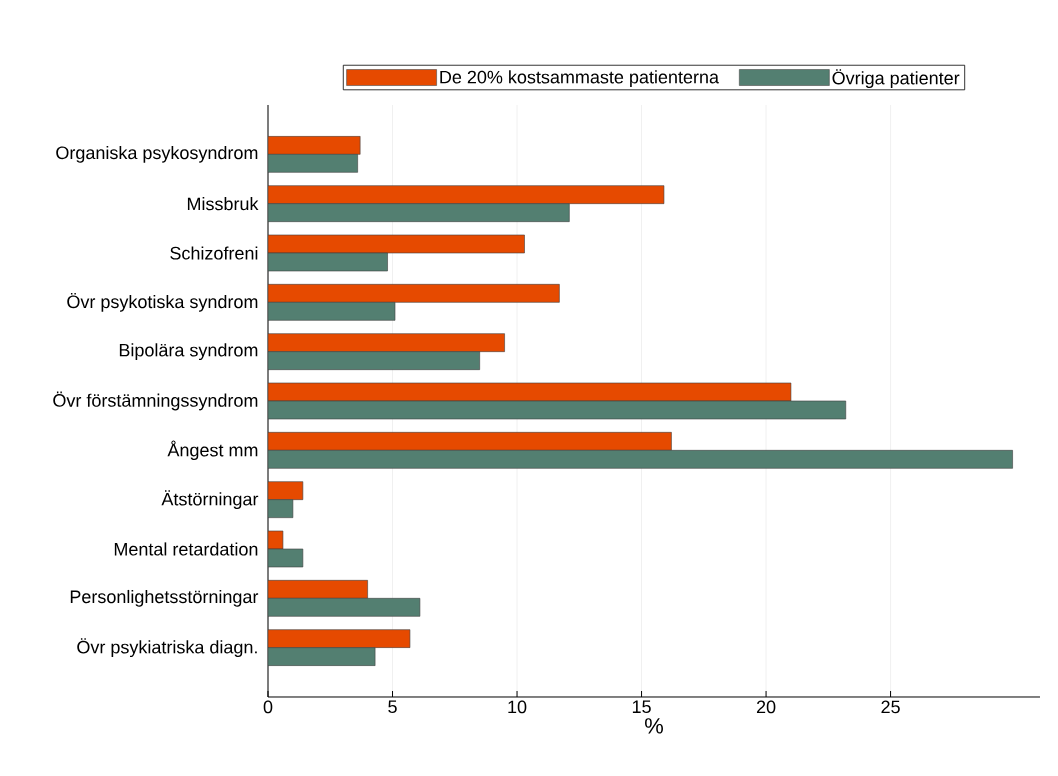 The width and height of the screenshot is (1058, 776). Describe the element at coordinates (210, 500) in the screenshot. I see `y-tick-label: Ätstörningar` at that location.